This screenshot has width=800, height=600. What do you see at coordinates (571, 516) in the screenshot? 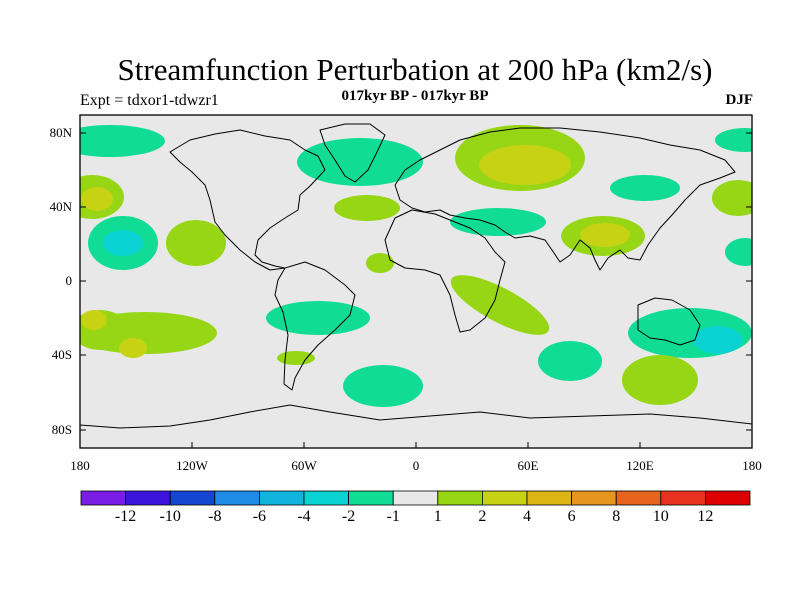
I see `colorbar-label: 6` at bounding box center [571, 516].